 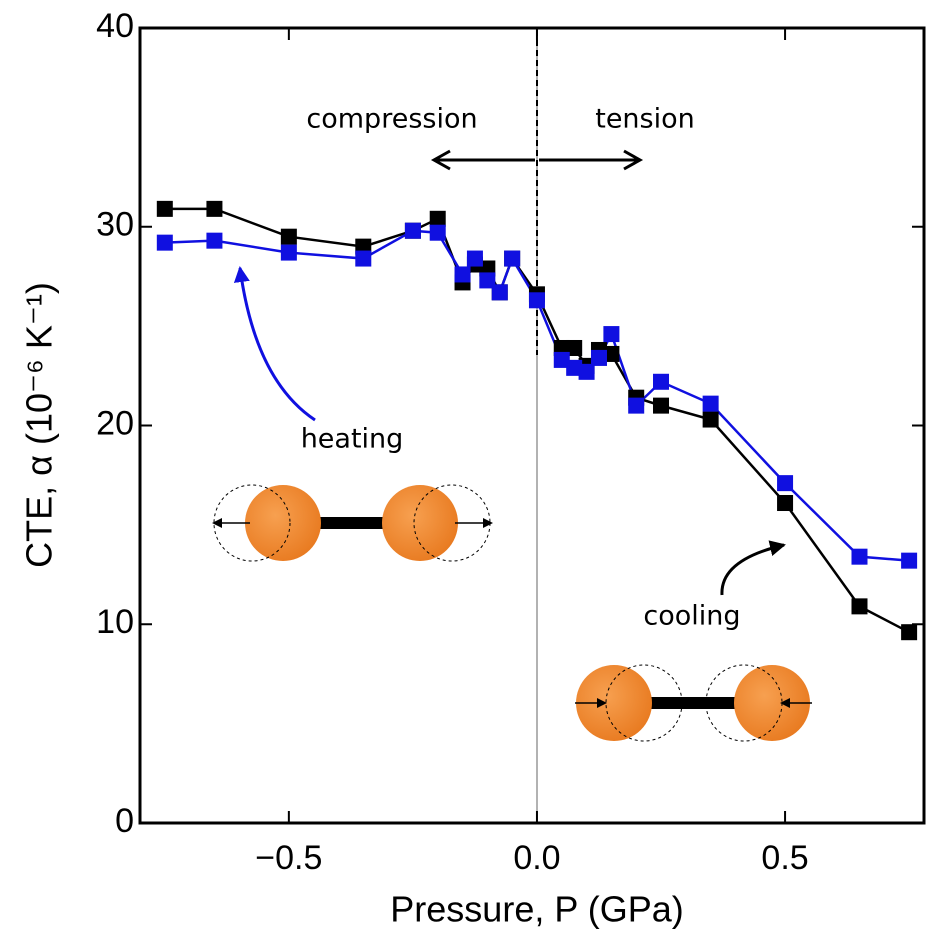 I want to click on y-tick-label: 20, so click(x=115, y=423).